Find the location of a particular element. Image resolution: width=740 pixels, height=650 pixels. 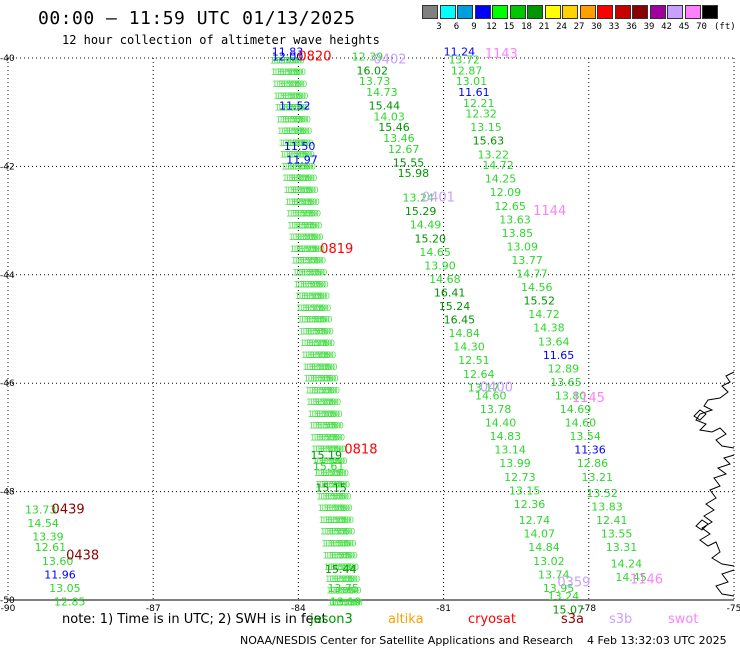

lon-tick-label: -78 is located at coordinates (588, 609).